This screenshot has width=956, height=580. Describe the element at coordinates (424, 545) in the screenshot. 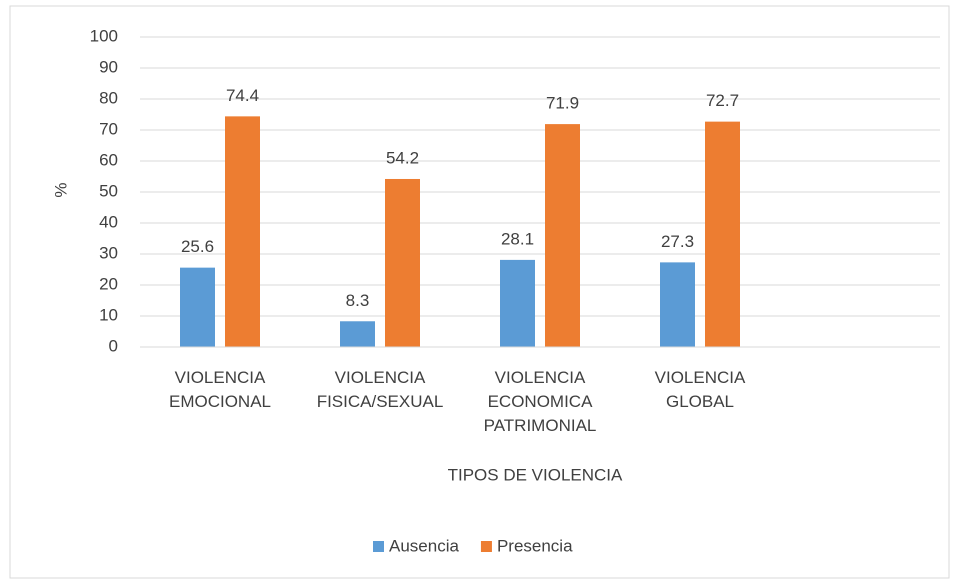

I see `legend-label: Ausencia` at that location.